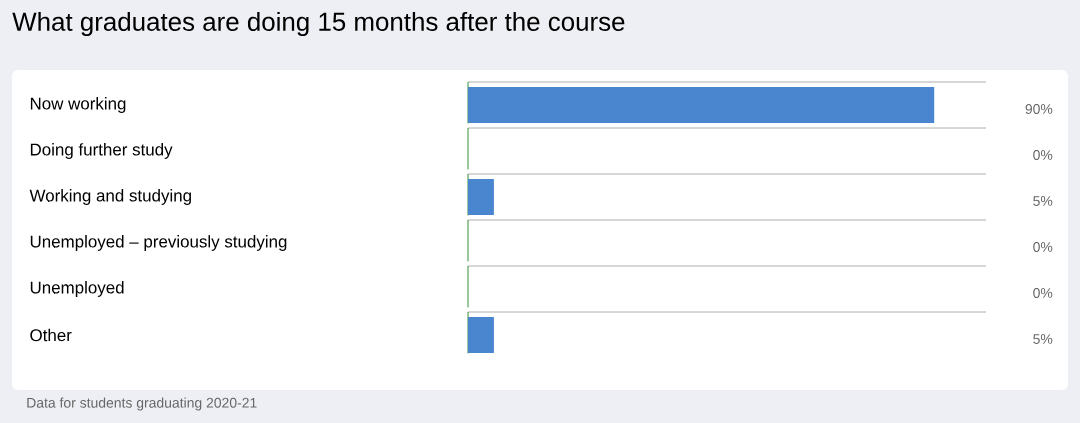 Image resolution: width=1080 pixels, height=423 pixels. Describe the element at coordinates (101, 151) in the screenshot. I see `y-tick-label: Doing further study` at that location.